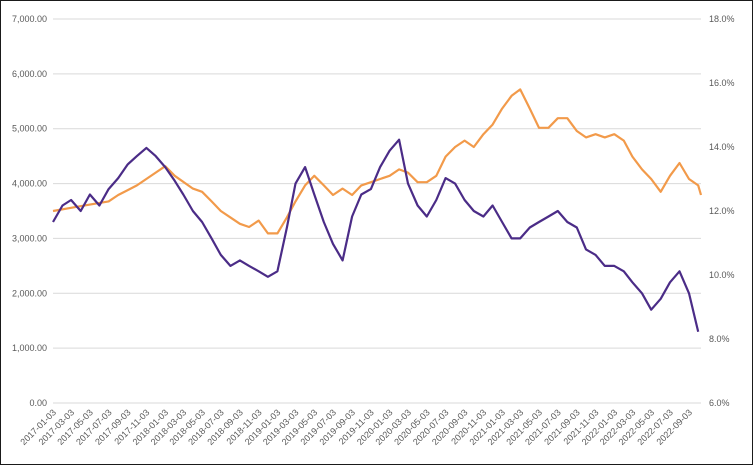 The width and height of the screenshot is (753, 466). I want to click on y-tick-label: 4,000.00, so click(29, 184).